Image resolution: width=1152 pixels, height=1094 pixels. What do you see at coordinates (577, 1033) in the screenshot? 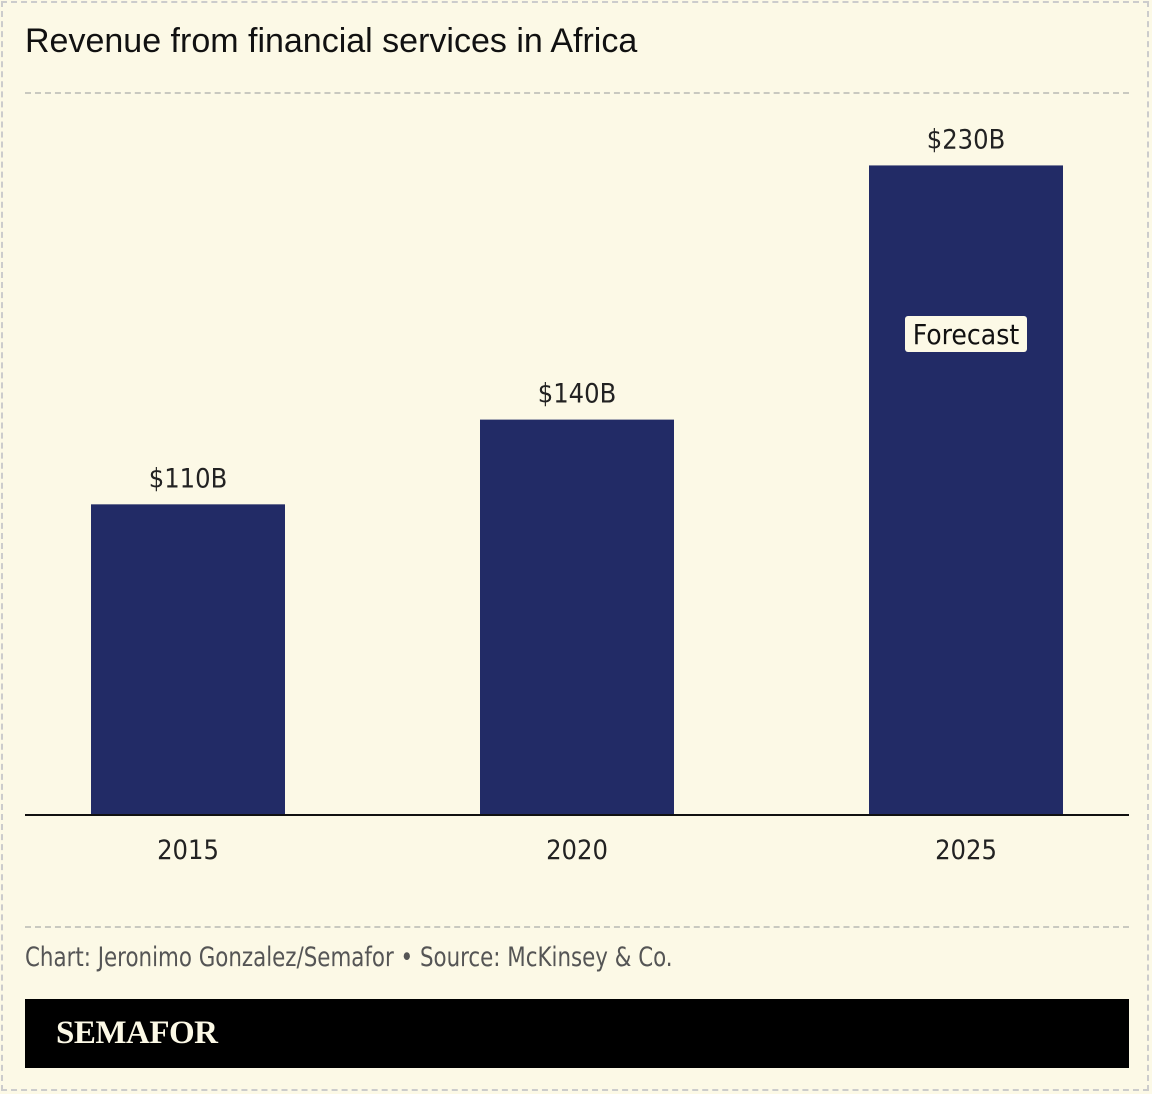
I see `brand-bar: SEMAFOR` at bounding box center [577, 1033].